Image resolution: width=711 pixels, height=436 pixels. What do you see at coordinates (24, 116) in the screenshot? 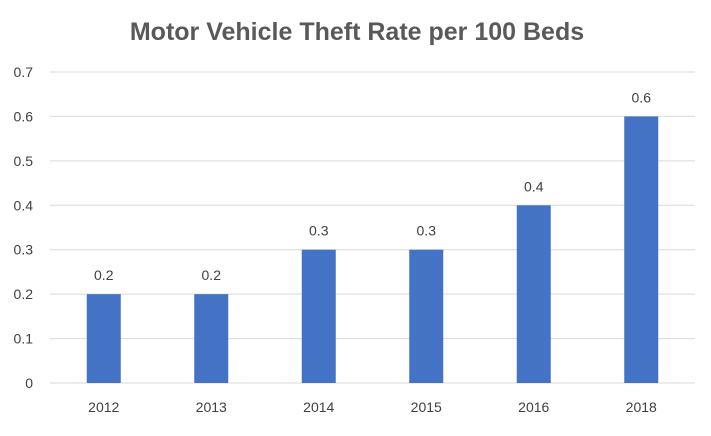
I see `y-tick-label: 0.6` at bounding box center [24, 116].